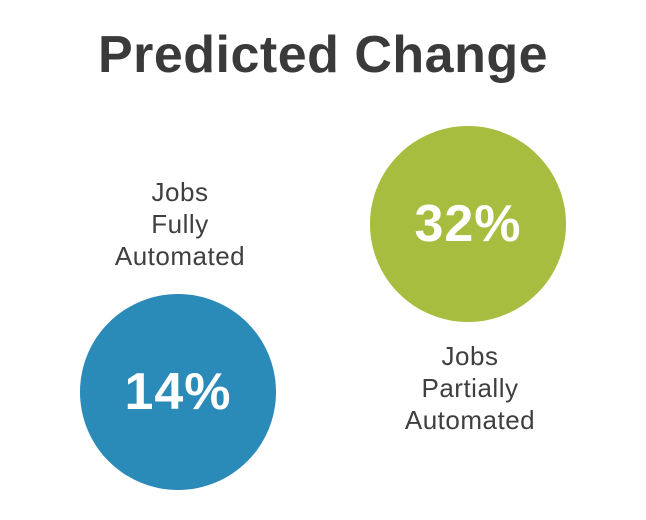 Image resolution: width=646 pixels, height=520 pixels. Describe the element at coordinates (470, 420) in the screenshot. I see `partially-automated-label-line-3: Automated` at that location.